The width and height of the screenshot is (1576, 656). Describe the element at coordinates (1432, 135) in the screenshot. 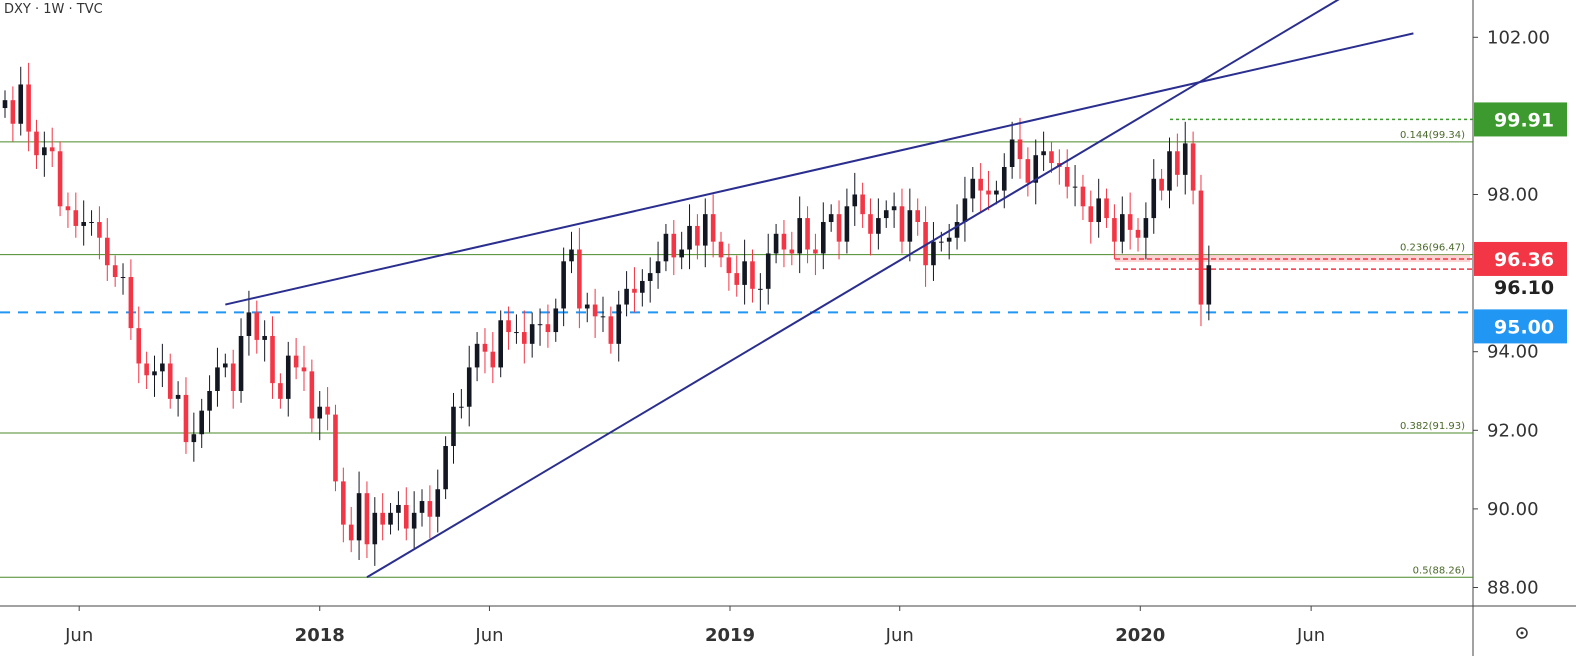

I see `fib-label: 0.144(99.34)` at that location.